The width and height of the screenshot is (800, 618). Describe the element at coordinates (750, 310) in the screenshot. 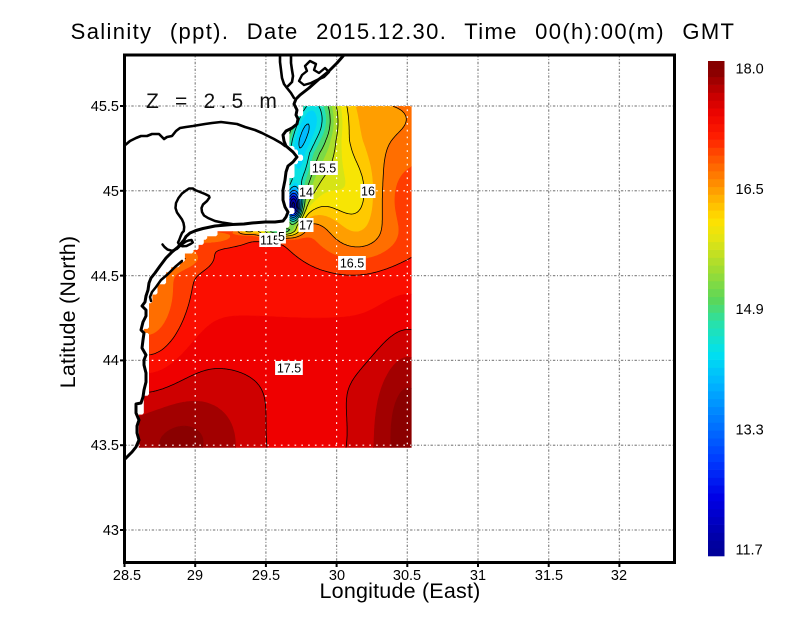

I see `svg-text: 14.9` at that location.